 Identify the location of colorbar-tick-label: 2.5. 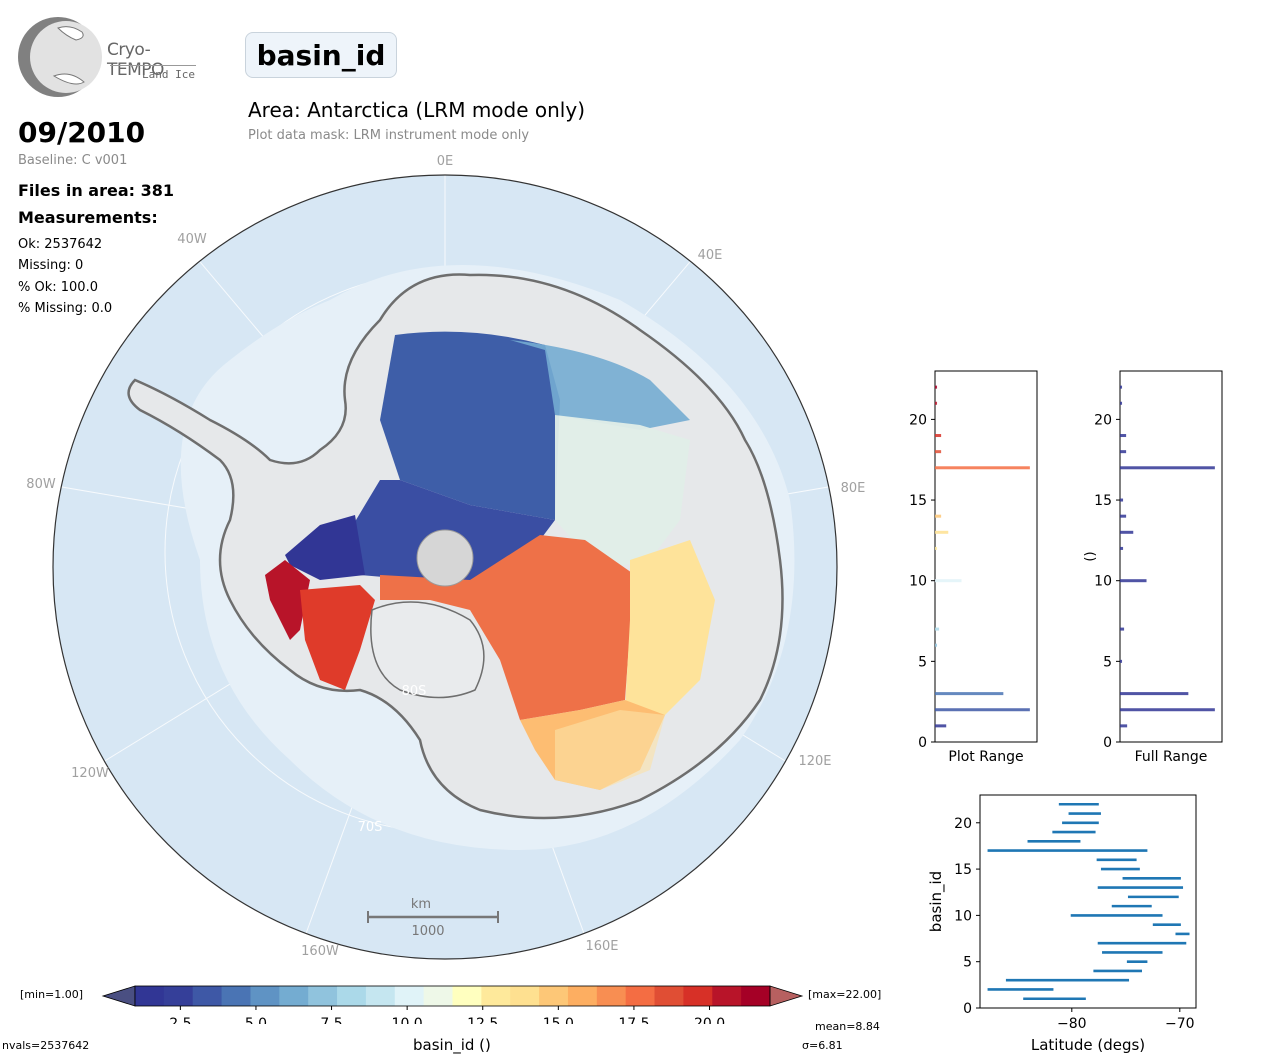
(180, 1020).